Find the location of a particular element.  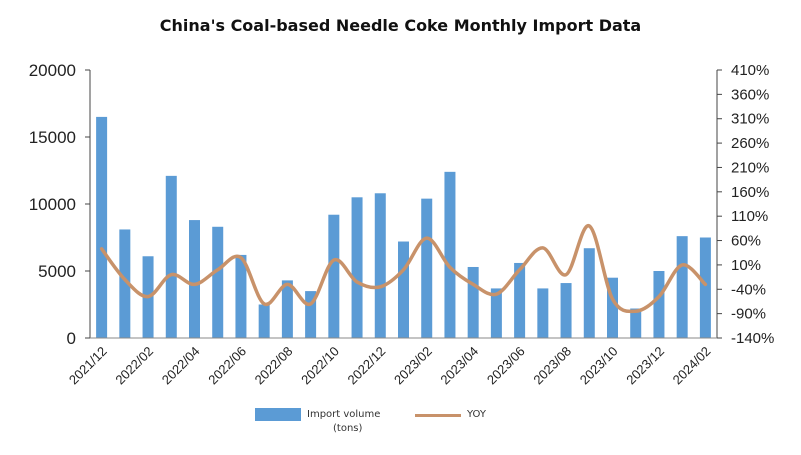

right-tick-label: 160% is located at coordinates (750, 192).